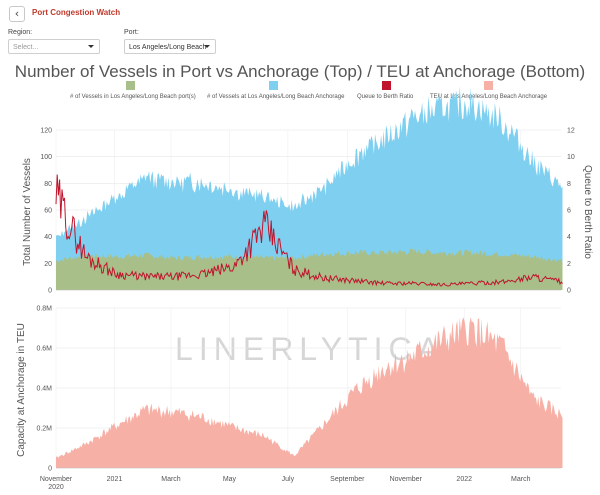  Describe the element at coordinates (569, 184) in the screenshot. I see `y2-tick-label: 8` at that location.